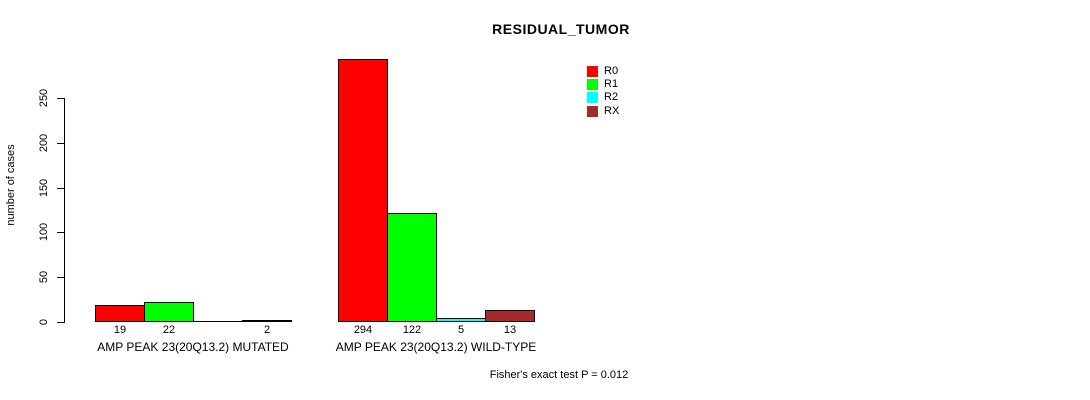 This screenshot has height=400, width=1090. Describe the element at coordinates (611, 71) in the screenshot. I see `legend-label-r0: R0` at that location.